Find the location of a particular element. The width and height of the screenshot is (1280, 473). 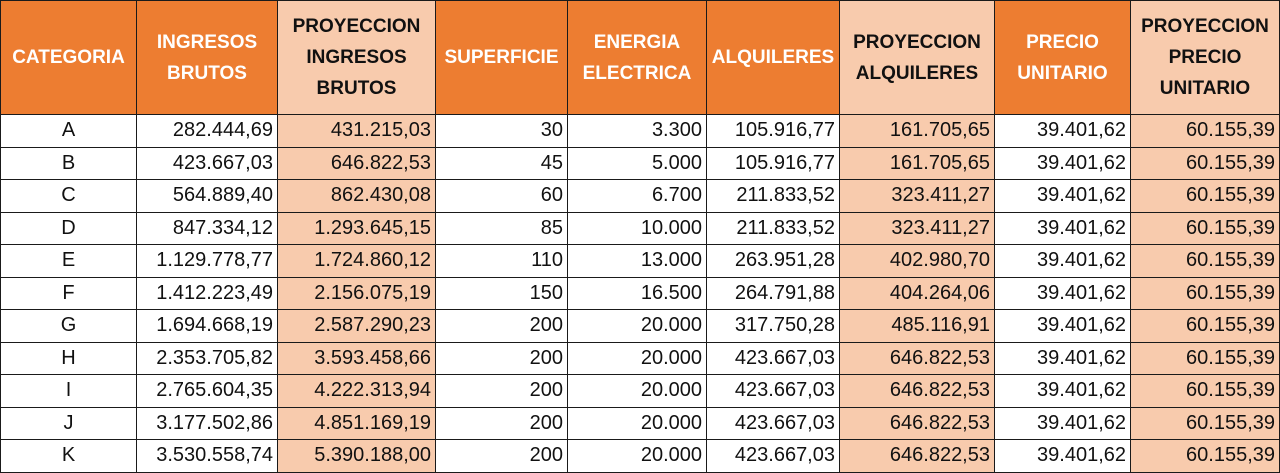

cell-ingresos-brutos: 564.889,40 is located at coordinates (207, 196).